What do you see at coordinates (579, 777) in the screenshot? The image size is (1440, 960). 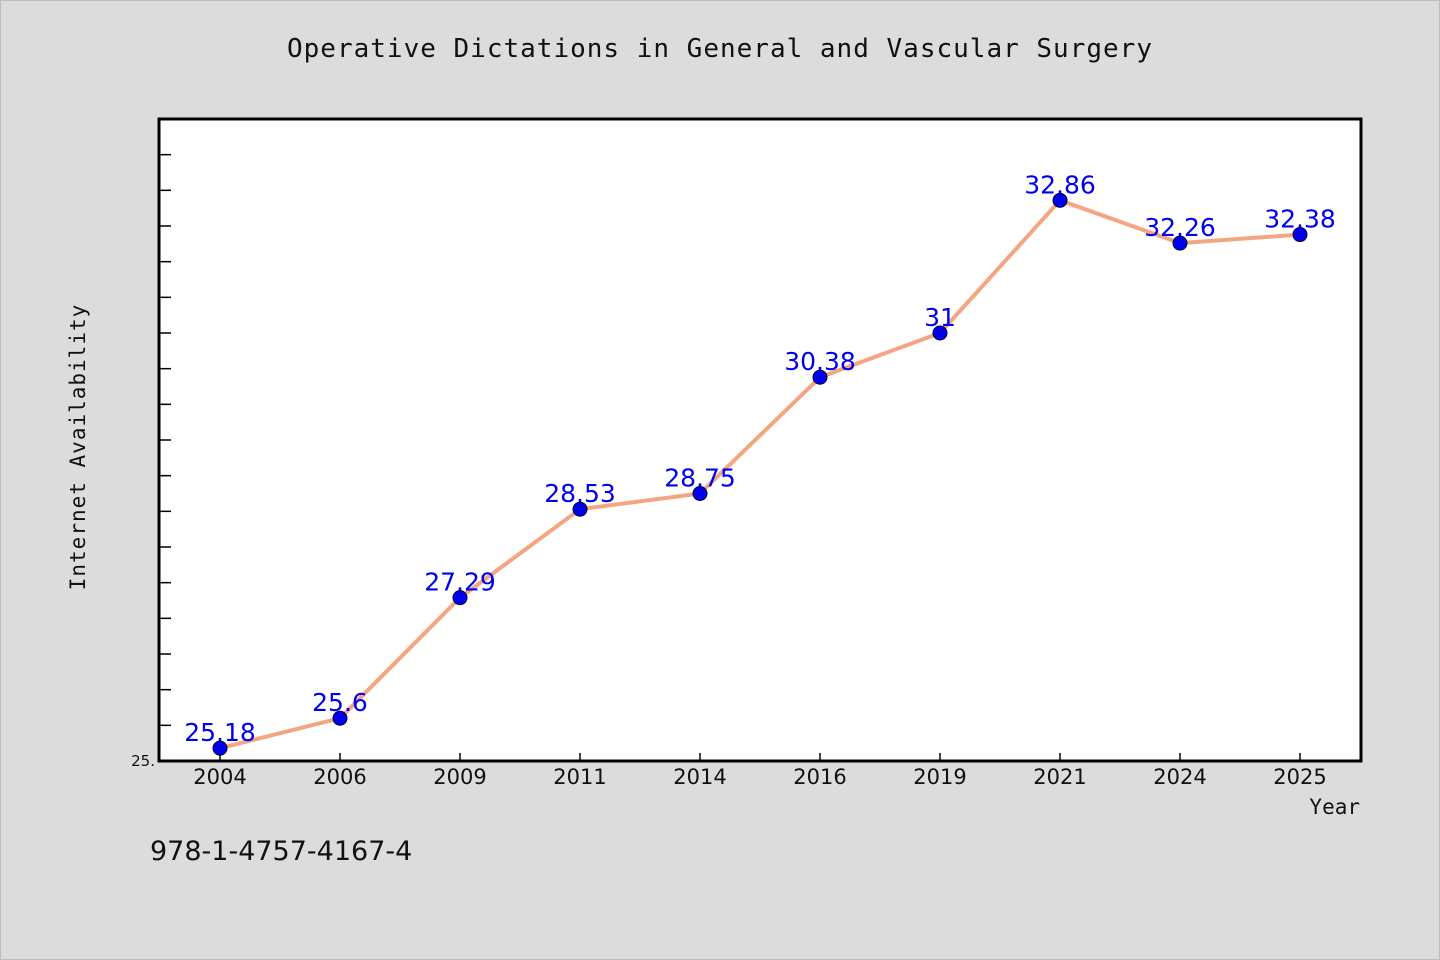 I see `x-tick-label: 2011` at bounding box center [579, 777].